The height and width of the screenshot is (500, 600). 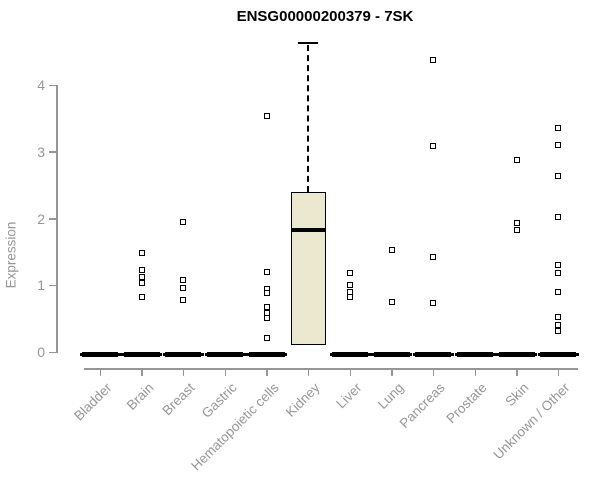 I want to click on chart-title: ENSG00000200379 - 7SK, so click(x=325, y=16).